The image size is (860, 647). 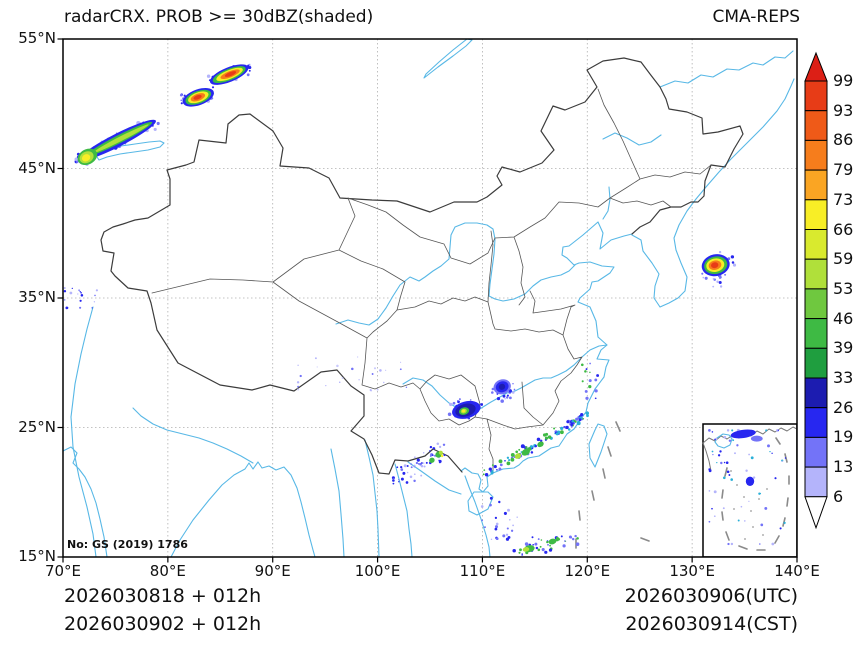 I want to click on echo-altai-north-cell, so click(x=229, y=74).